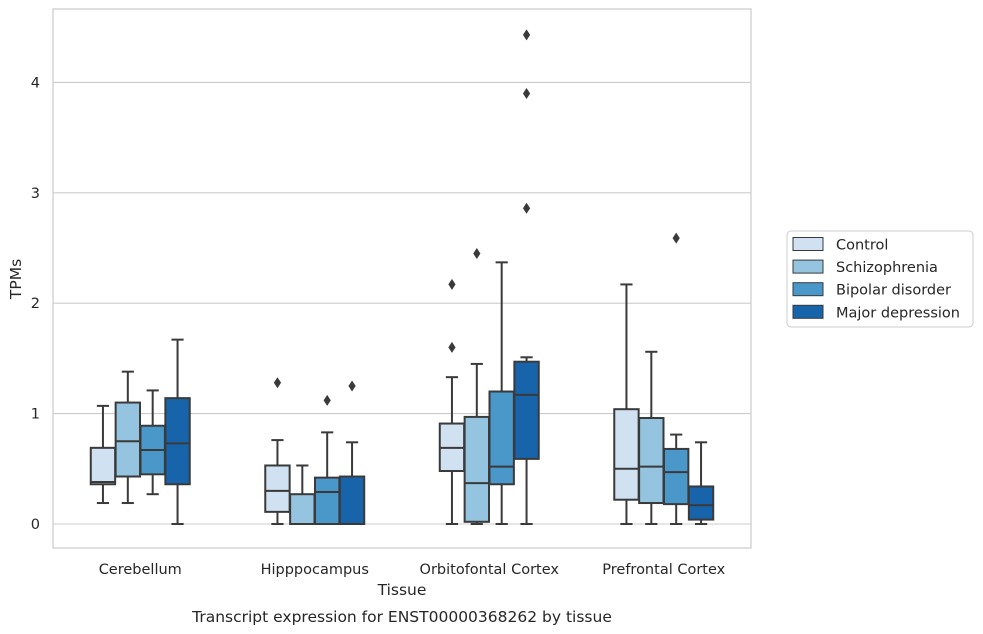  I want to click on x-tick-label: Cerebellum, so click(140, 570).